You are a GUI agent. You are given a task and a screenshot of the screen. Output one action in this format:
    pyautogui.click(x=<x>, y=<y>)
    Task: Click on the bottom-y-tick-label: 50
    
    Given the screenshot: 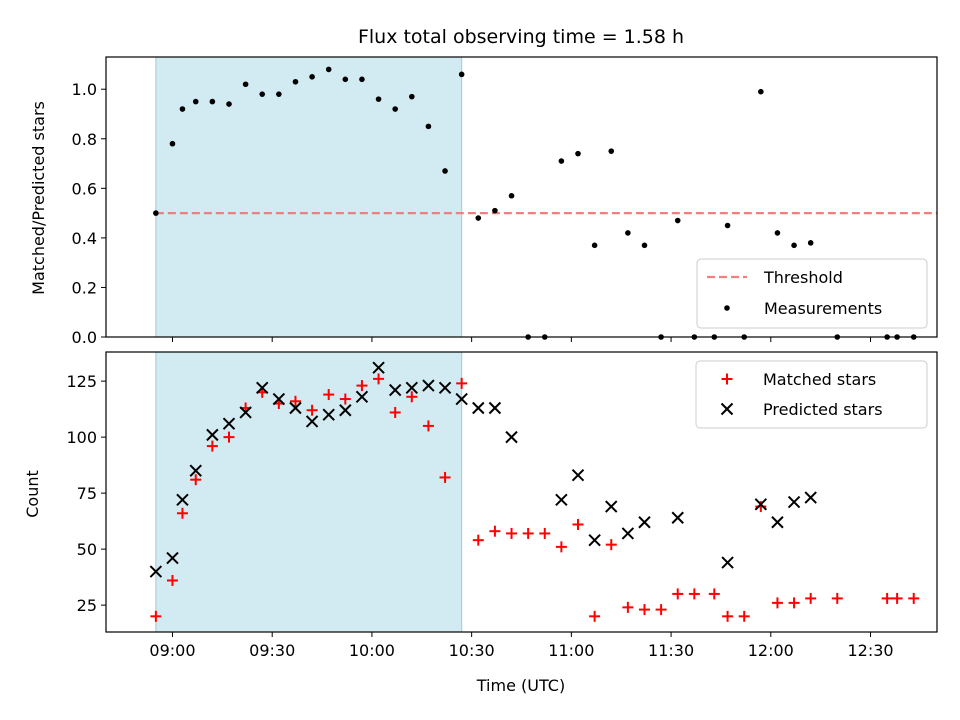 What is the action you would take?
    pyautogui.click(x=87, y=549)
    